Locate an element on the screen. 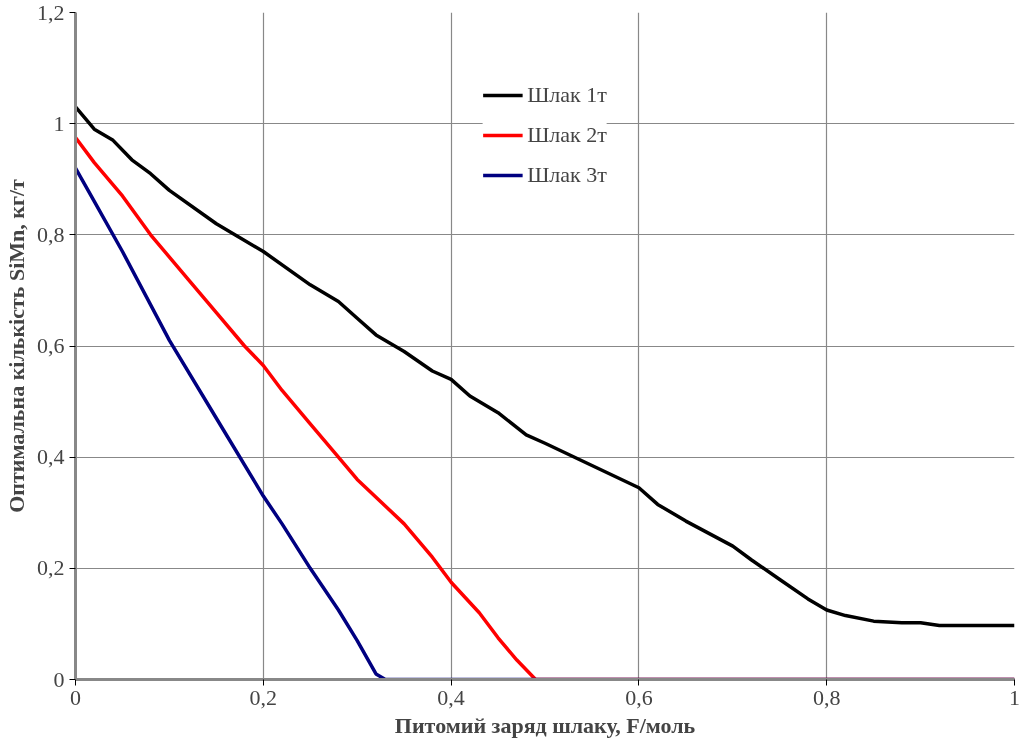  y-tick-label: 1 is located at coordinates (59, 123).